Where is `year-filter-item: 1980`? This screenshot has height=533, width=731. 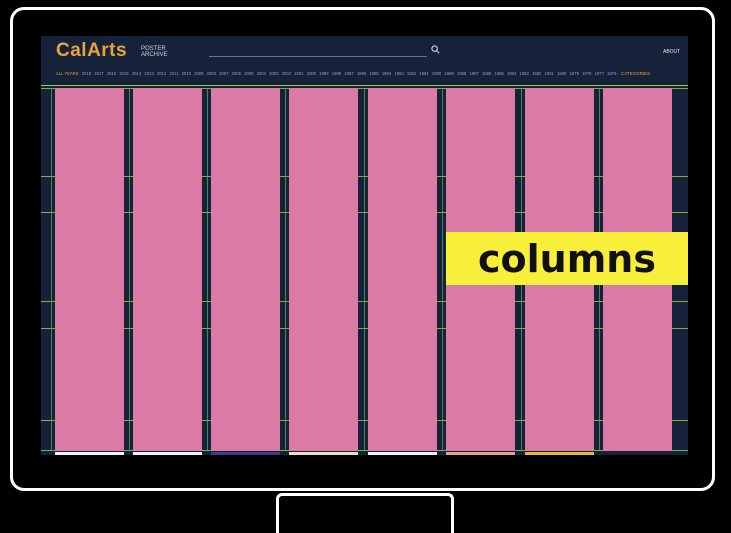
year-filter-item: 1980 is located at coordinates (562, 73).